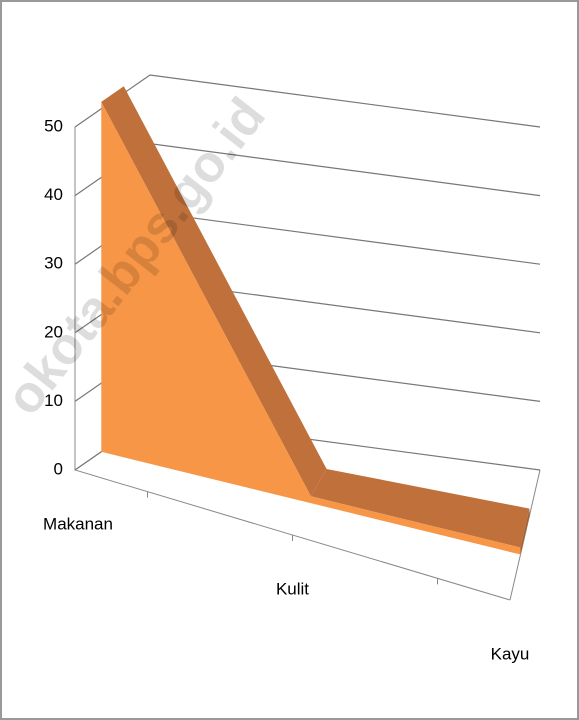 Image resolution: width=579 pixels, height=720 pixels. I want to click on x-tick-label: Makanan, so click(78, 523).